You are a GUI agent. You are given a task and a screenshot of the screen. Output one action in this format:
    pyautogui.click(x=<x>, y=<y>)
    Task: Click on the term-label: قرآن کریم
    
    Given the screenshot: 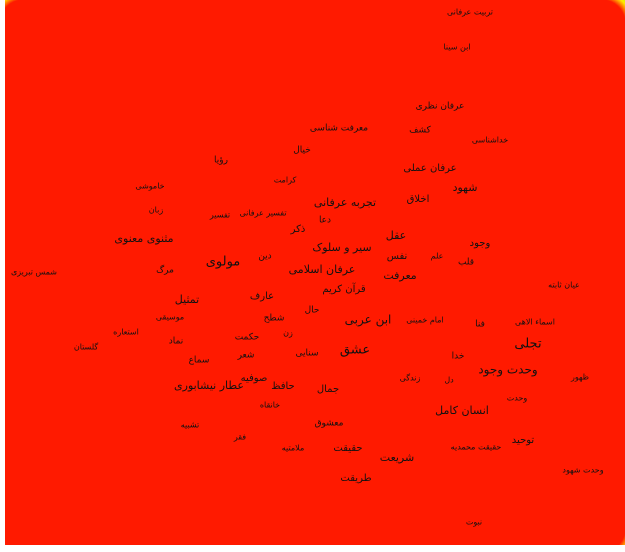 What is the action you would take?
    pyautogui.click(x=344, y=288)
    